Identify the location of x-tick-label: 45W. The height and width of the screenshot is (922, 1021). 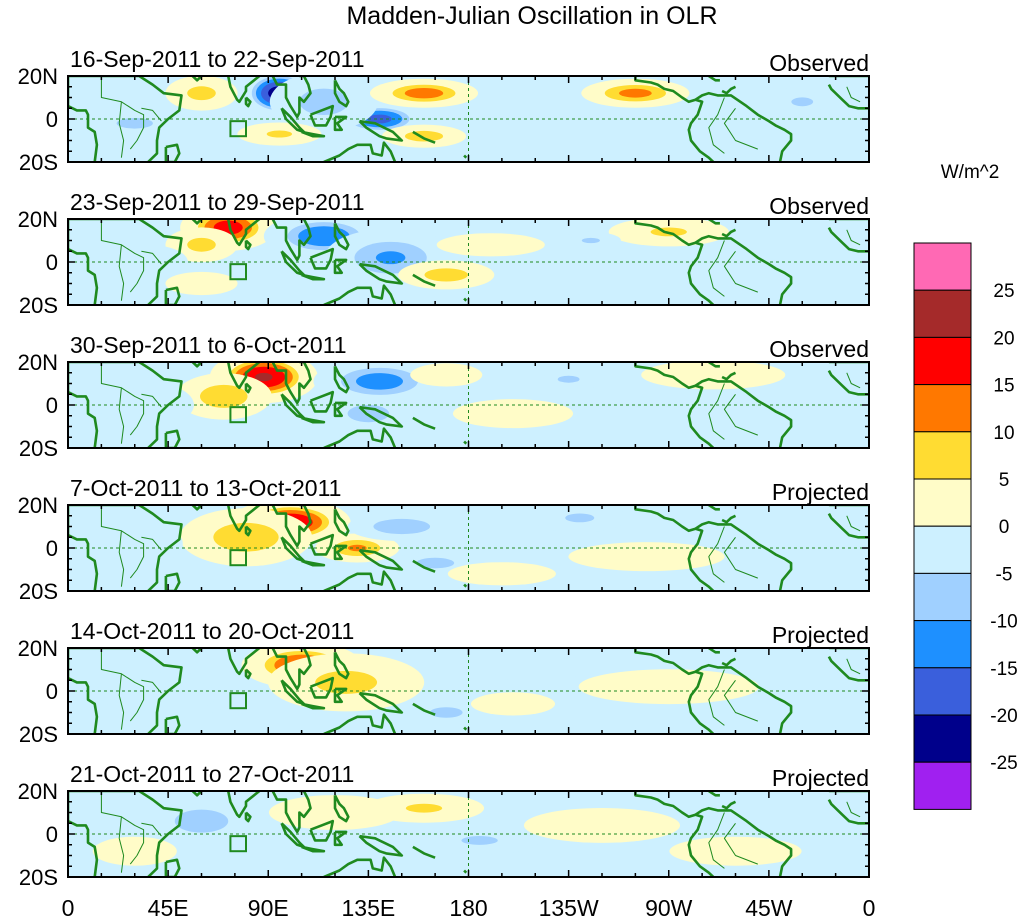
(769, 908).